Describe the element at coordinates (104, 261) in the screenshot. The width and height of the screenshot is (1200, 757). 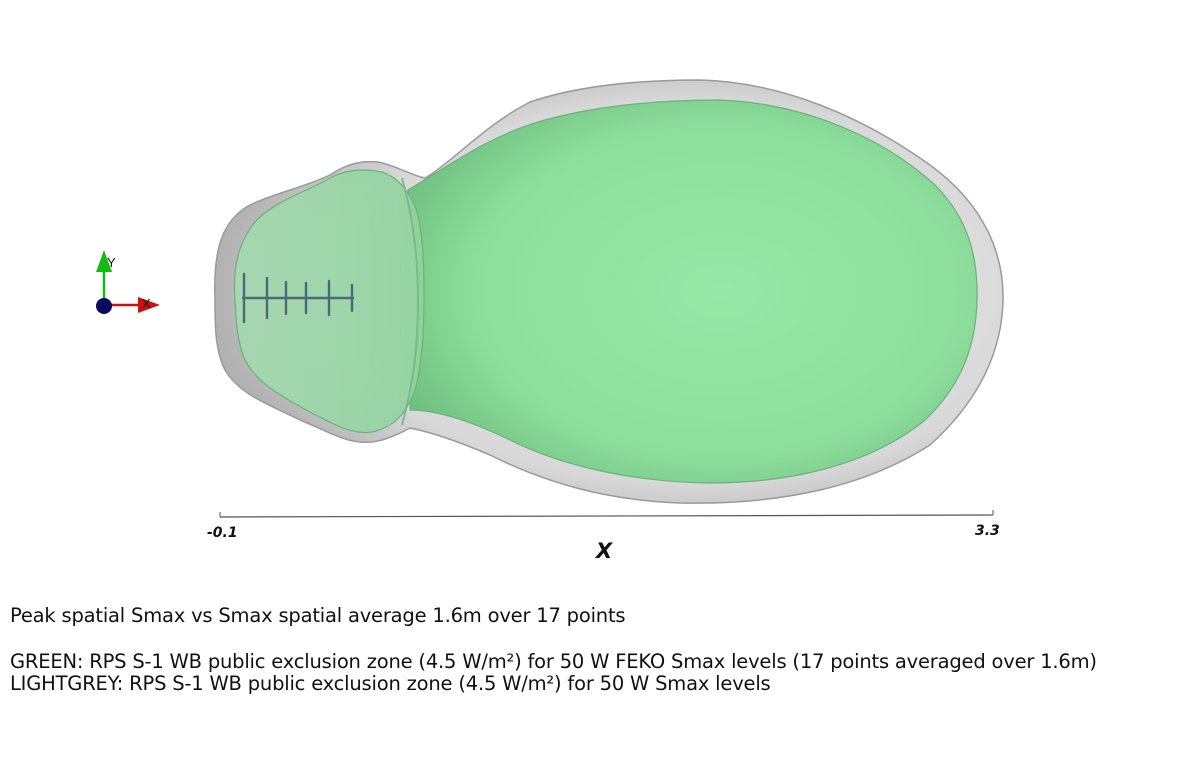
I see `triad-y-arrowhead` at that location.